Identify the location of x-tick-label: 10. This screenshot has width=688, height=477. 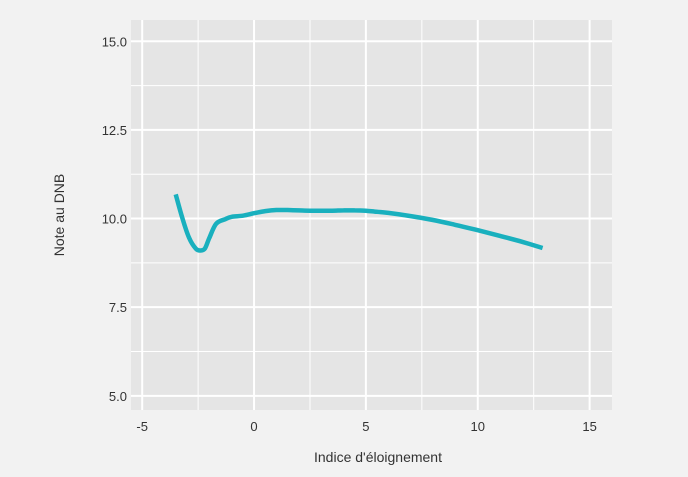
(478, 426).